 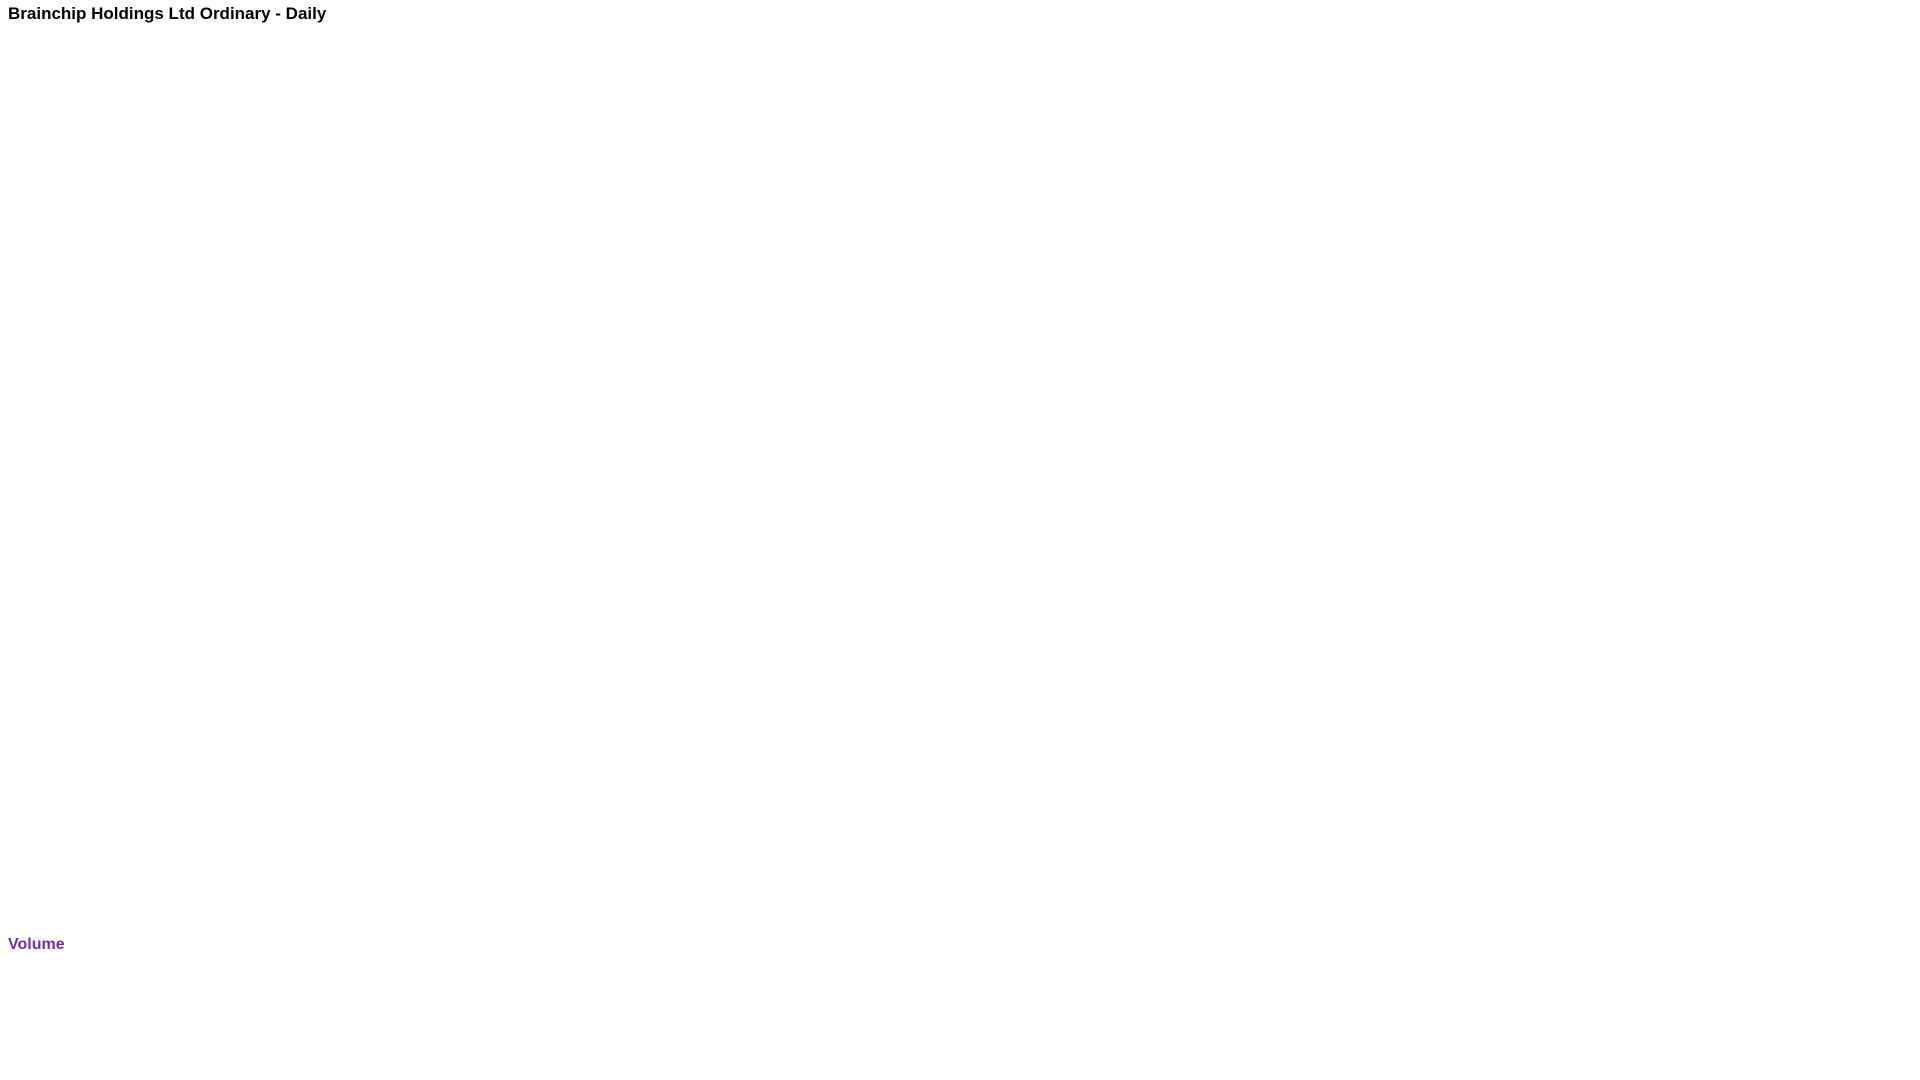 What do you see at coordinates (167, 13) in the screenshot?
I see `chart-title: Brainchip Holdings Ltd Ordinary - Daily` at bounding box center [167, 13].